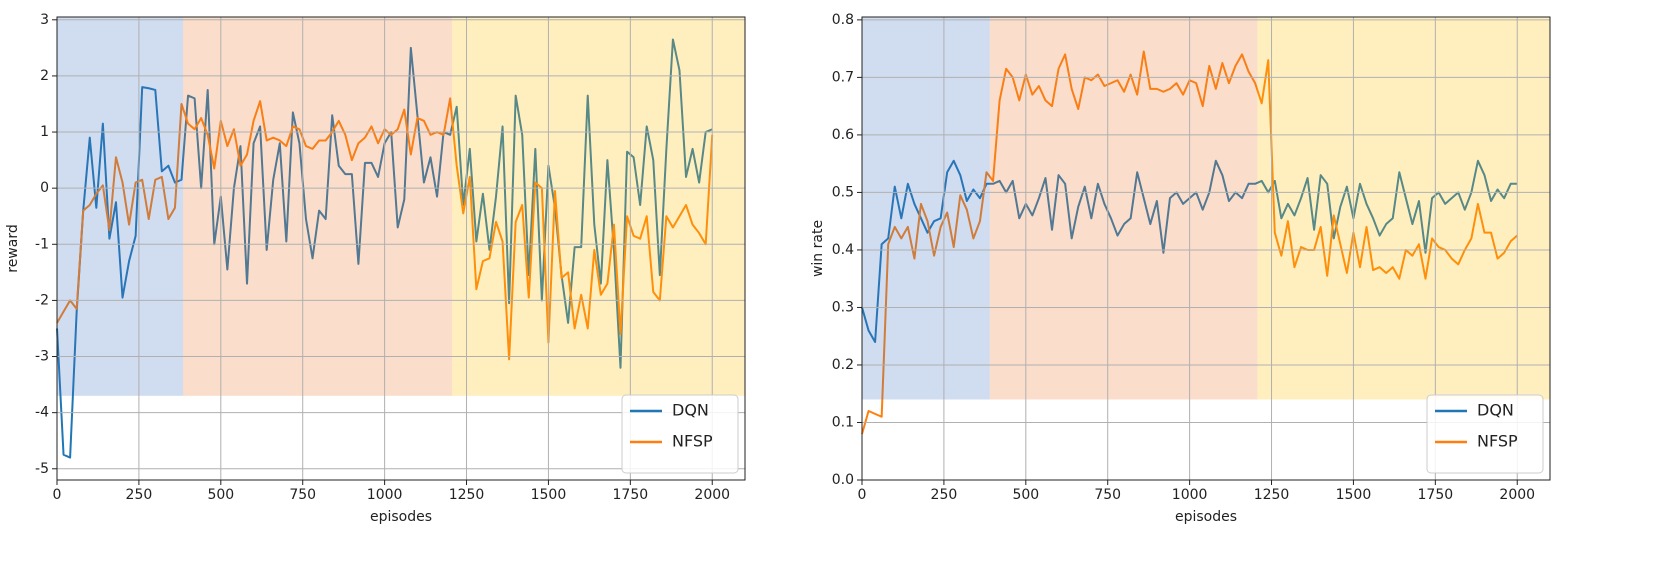  What do you see at coordinates (13, 248) in the screenshot?
I see `y-axis-label: reward` at bounding box center [13, 248].